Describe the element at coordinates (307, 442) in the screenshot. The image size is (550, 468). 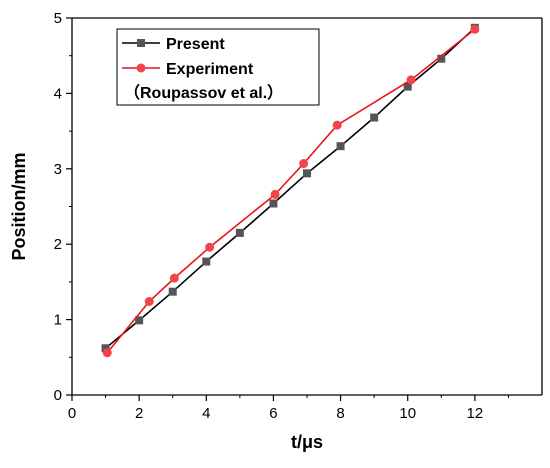
I see `x-axis-title: t/μs` at that location.